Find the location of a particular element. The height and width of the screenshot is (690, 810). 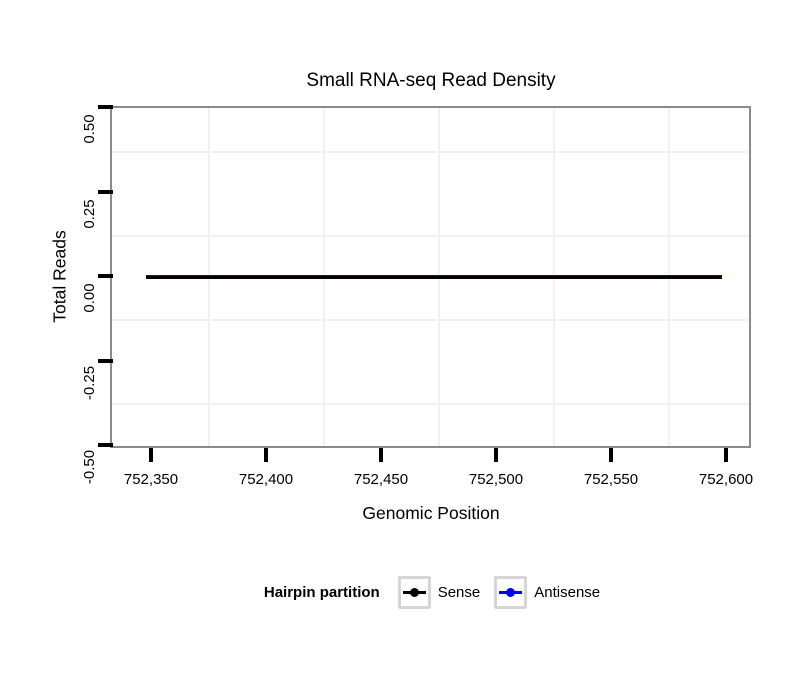

legend-key-sense is located at coordinates (414, 592).